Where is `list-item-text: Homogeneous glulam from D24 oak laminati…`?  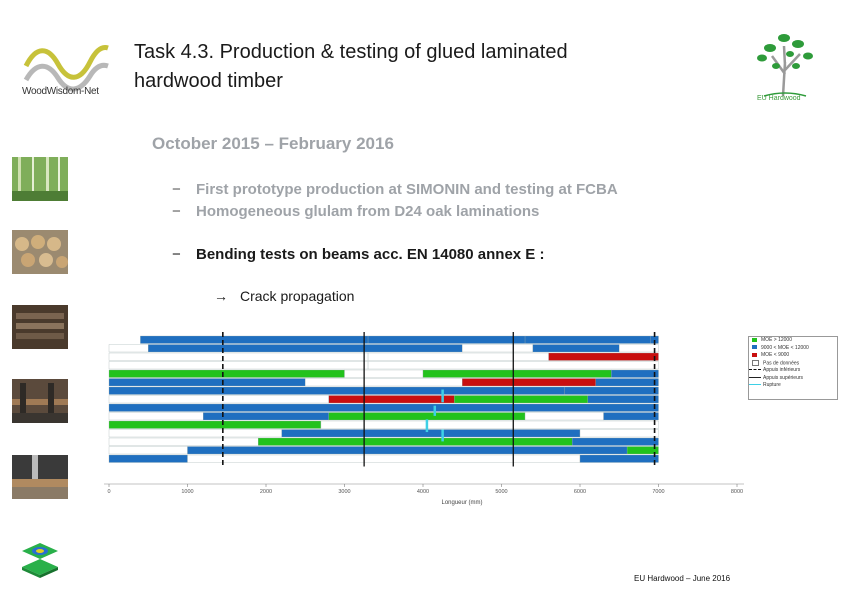 list-item-text: Homogeneous glulam from D24 oak laminati… is located at coordinates (368, 211).